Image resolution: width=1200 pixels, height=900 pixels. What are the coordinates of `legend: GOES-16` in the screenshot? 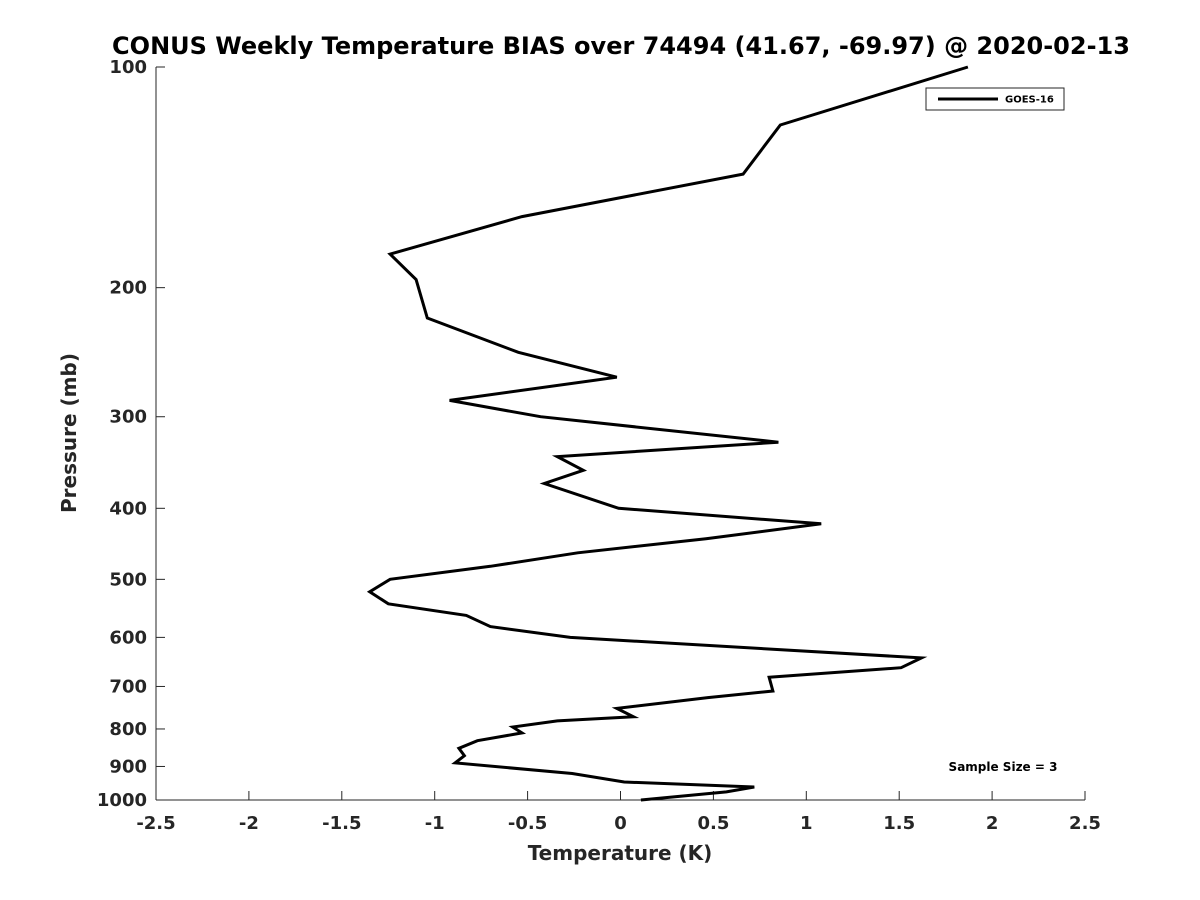 It's located at (995, 99).